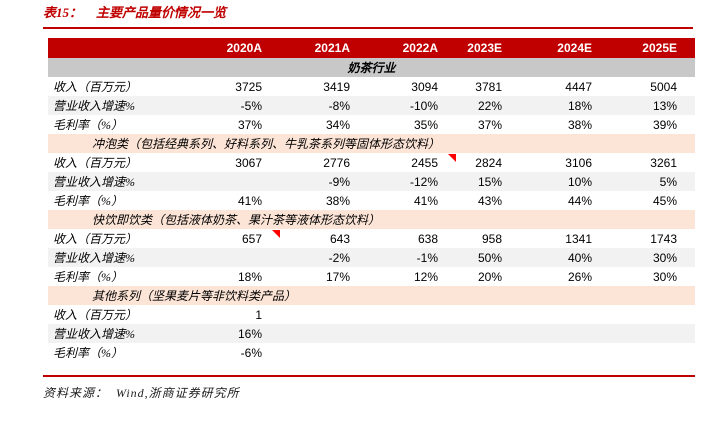 This screenshot has height=427, width=717. What do you see at coordinates (565, 48) in the screenshot?
I see `header-cell-year: 2024E` at bounding box center [565, 48].